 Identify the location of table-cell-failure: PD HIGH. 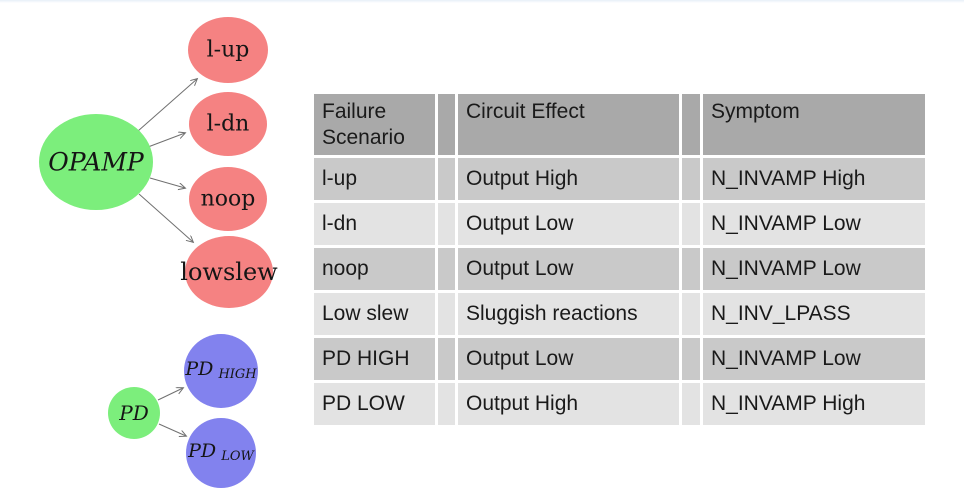
(374, 359).